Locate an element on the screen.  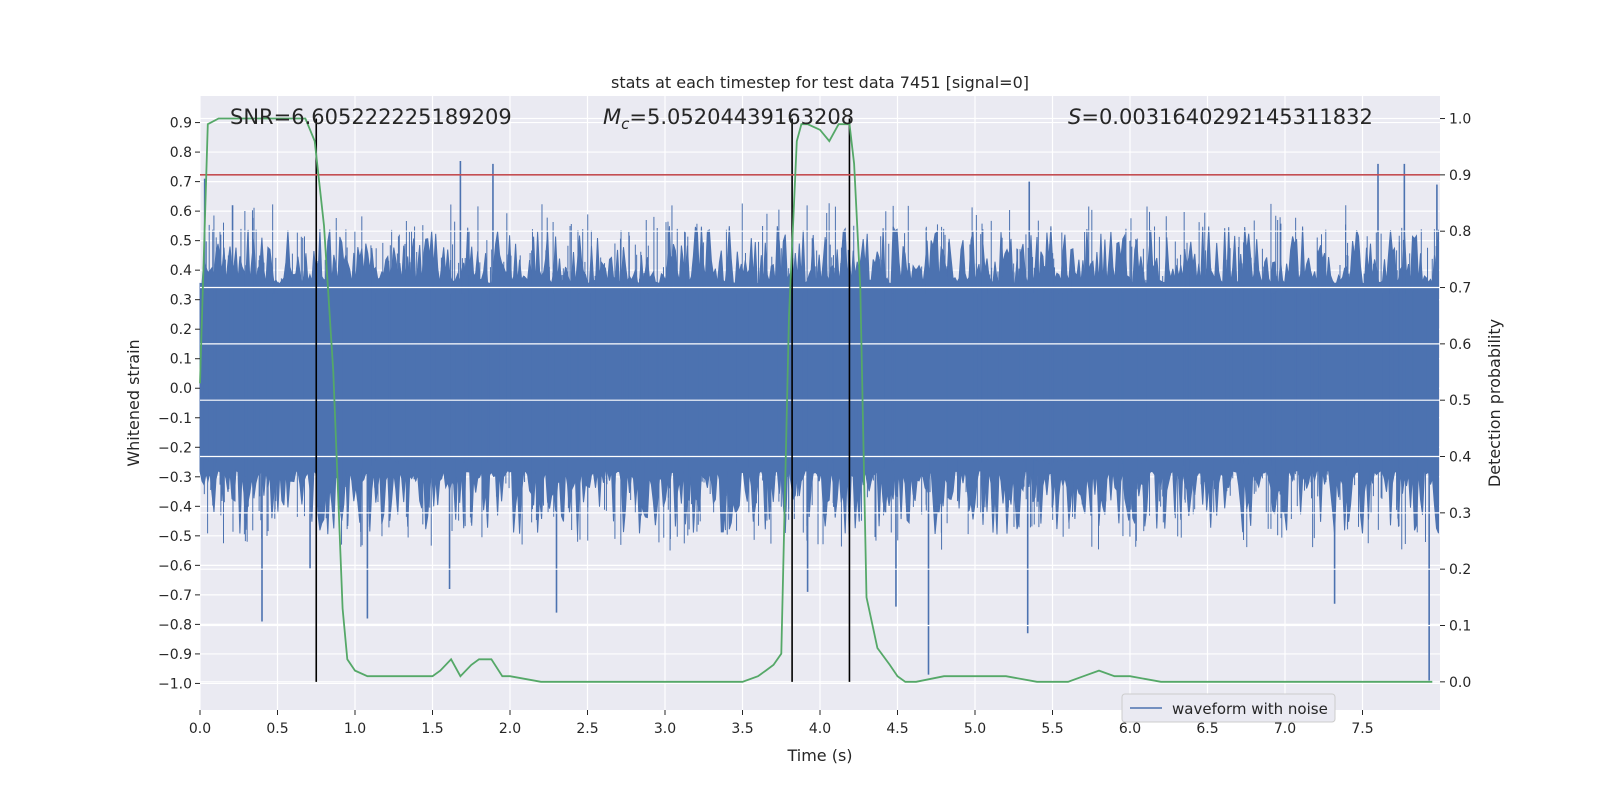
y-right-tick-label: 0.4 is located at coordinates (1460, 458).